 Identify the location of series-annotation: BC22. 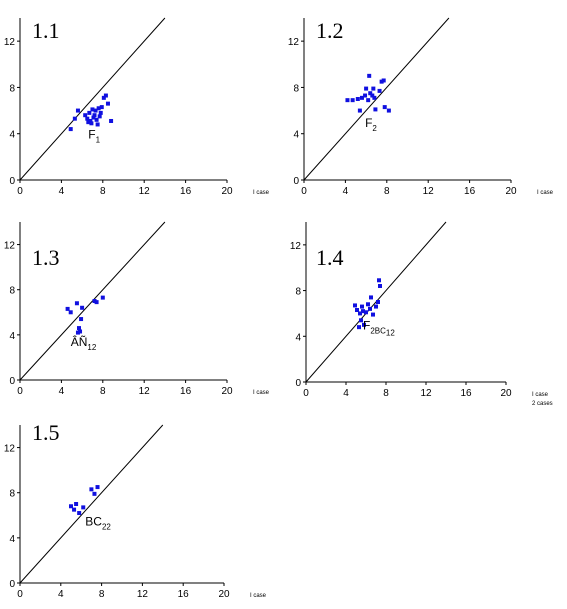
(98, 522).